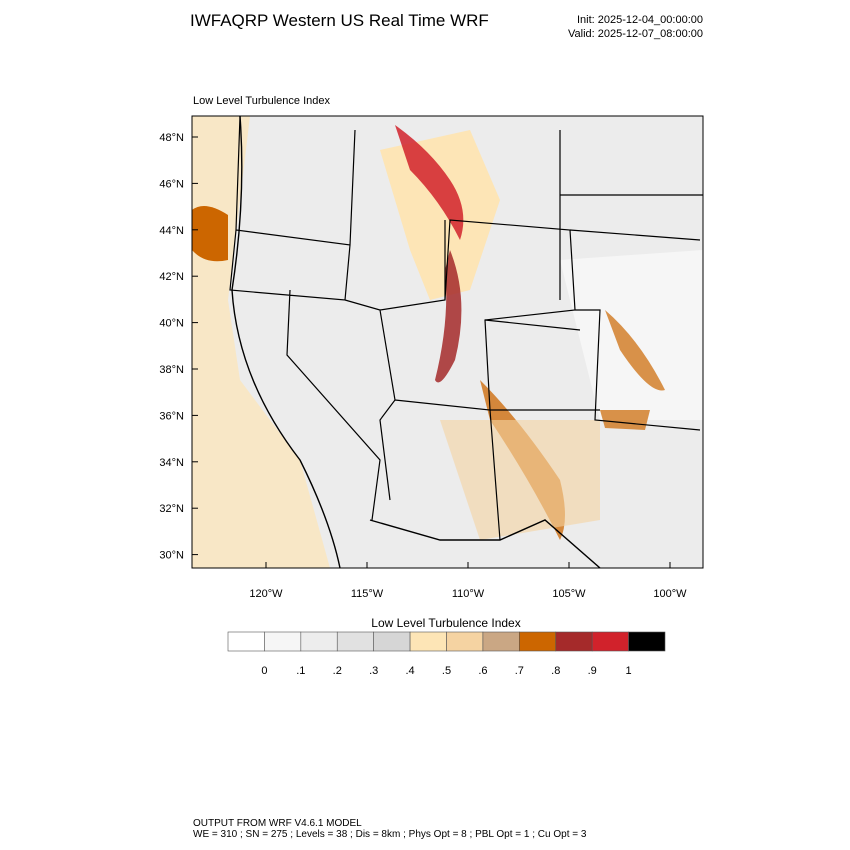 The width and height of the screenshot is (850, 850). I want to click on lon-label: 105°W, so click(569, 594).